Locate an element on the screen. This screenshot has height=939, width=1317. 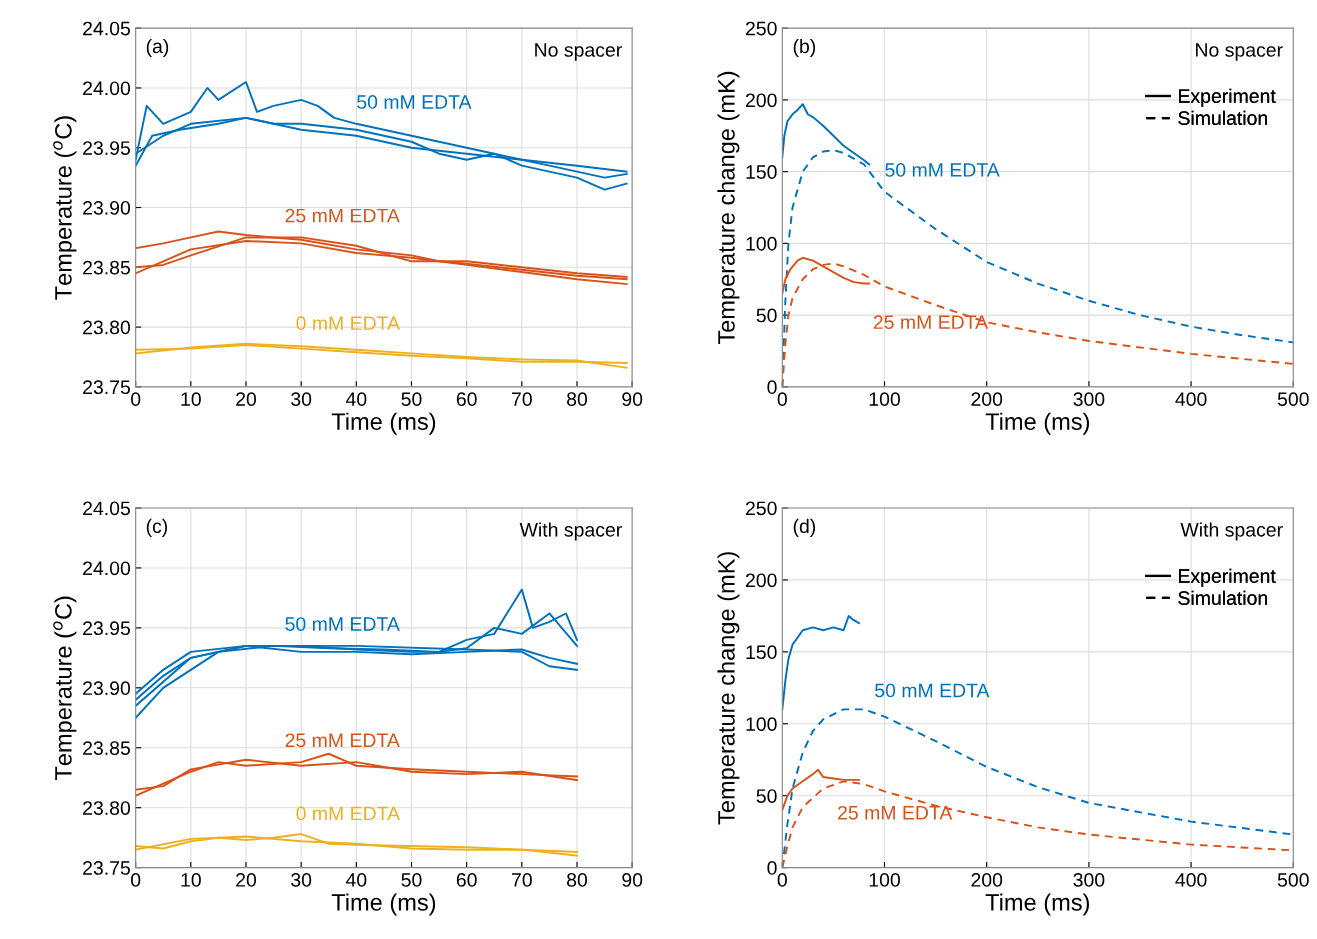
text: (c) is located at coordinates (157, 527).